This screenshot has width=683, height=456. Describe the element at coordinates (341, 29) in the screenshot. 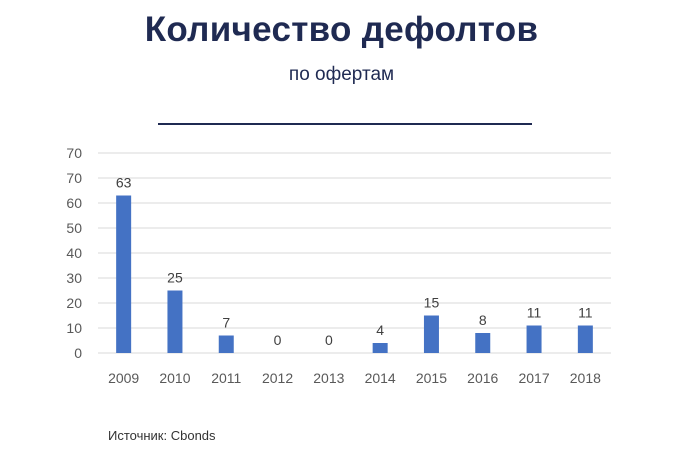

I see `chart-title: Количество дефолтов` at that location.